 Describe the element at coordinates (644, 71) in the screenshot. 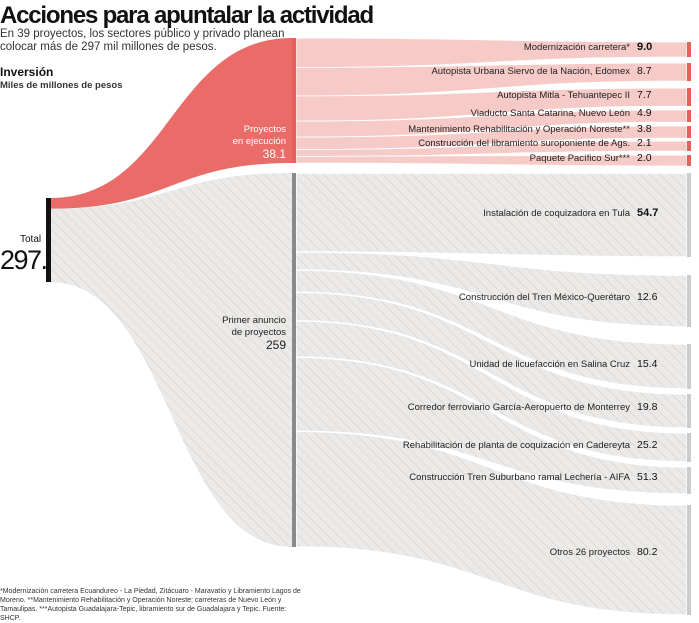

I see `project-value: 8.7` at that location.